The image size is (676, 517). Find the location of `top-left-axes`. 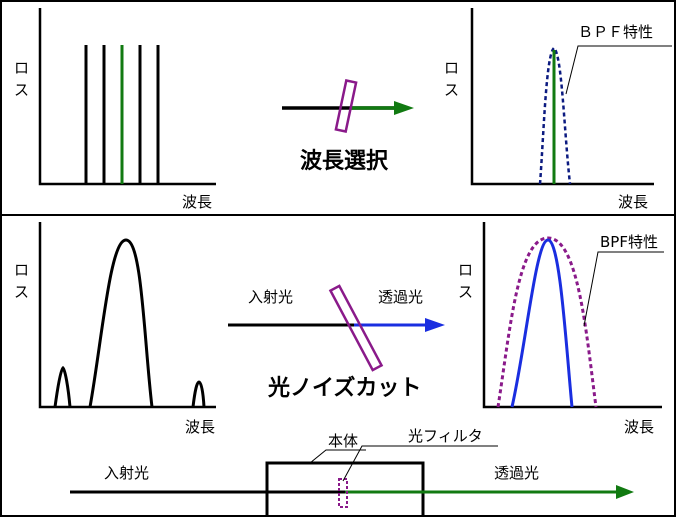

top-left-axes is located at coordinates (127, 97).